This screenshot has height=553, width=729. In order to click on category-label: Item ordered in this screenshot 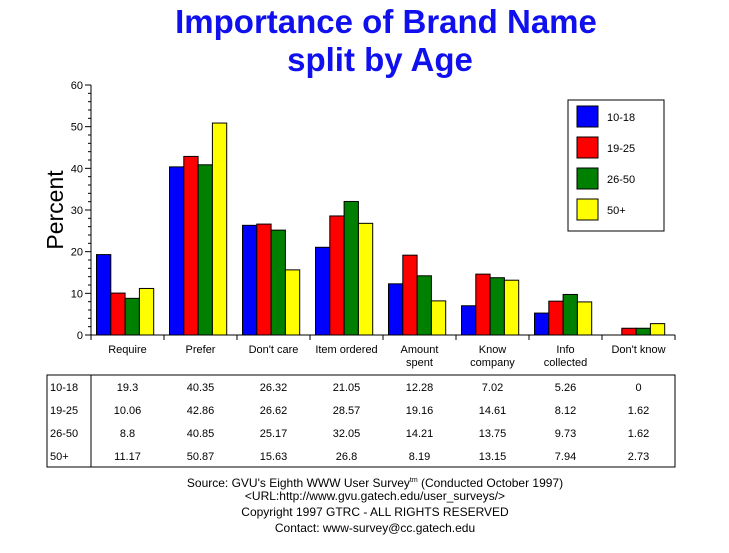, I will do `click(346, 350)`.